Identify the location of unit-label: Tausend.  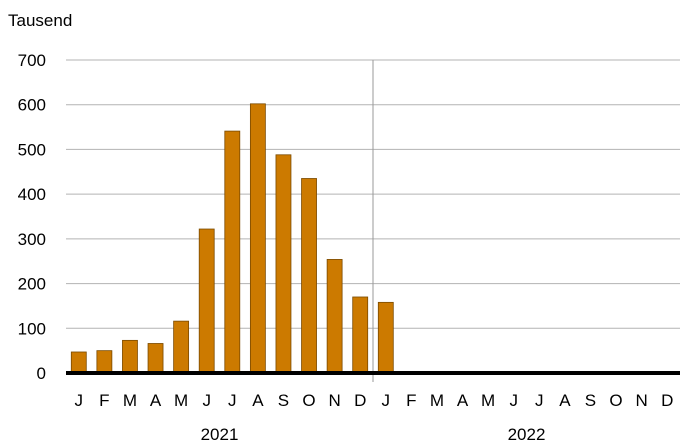
(40, 20).